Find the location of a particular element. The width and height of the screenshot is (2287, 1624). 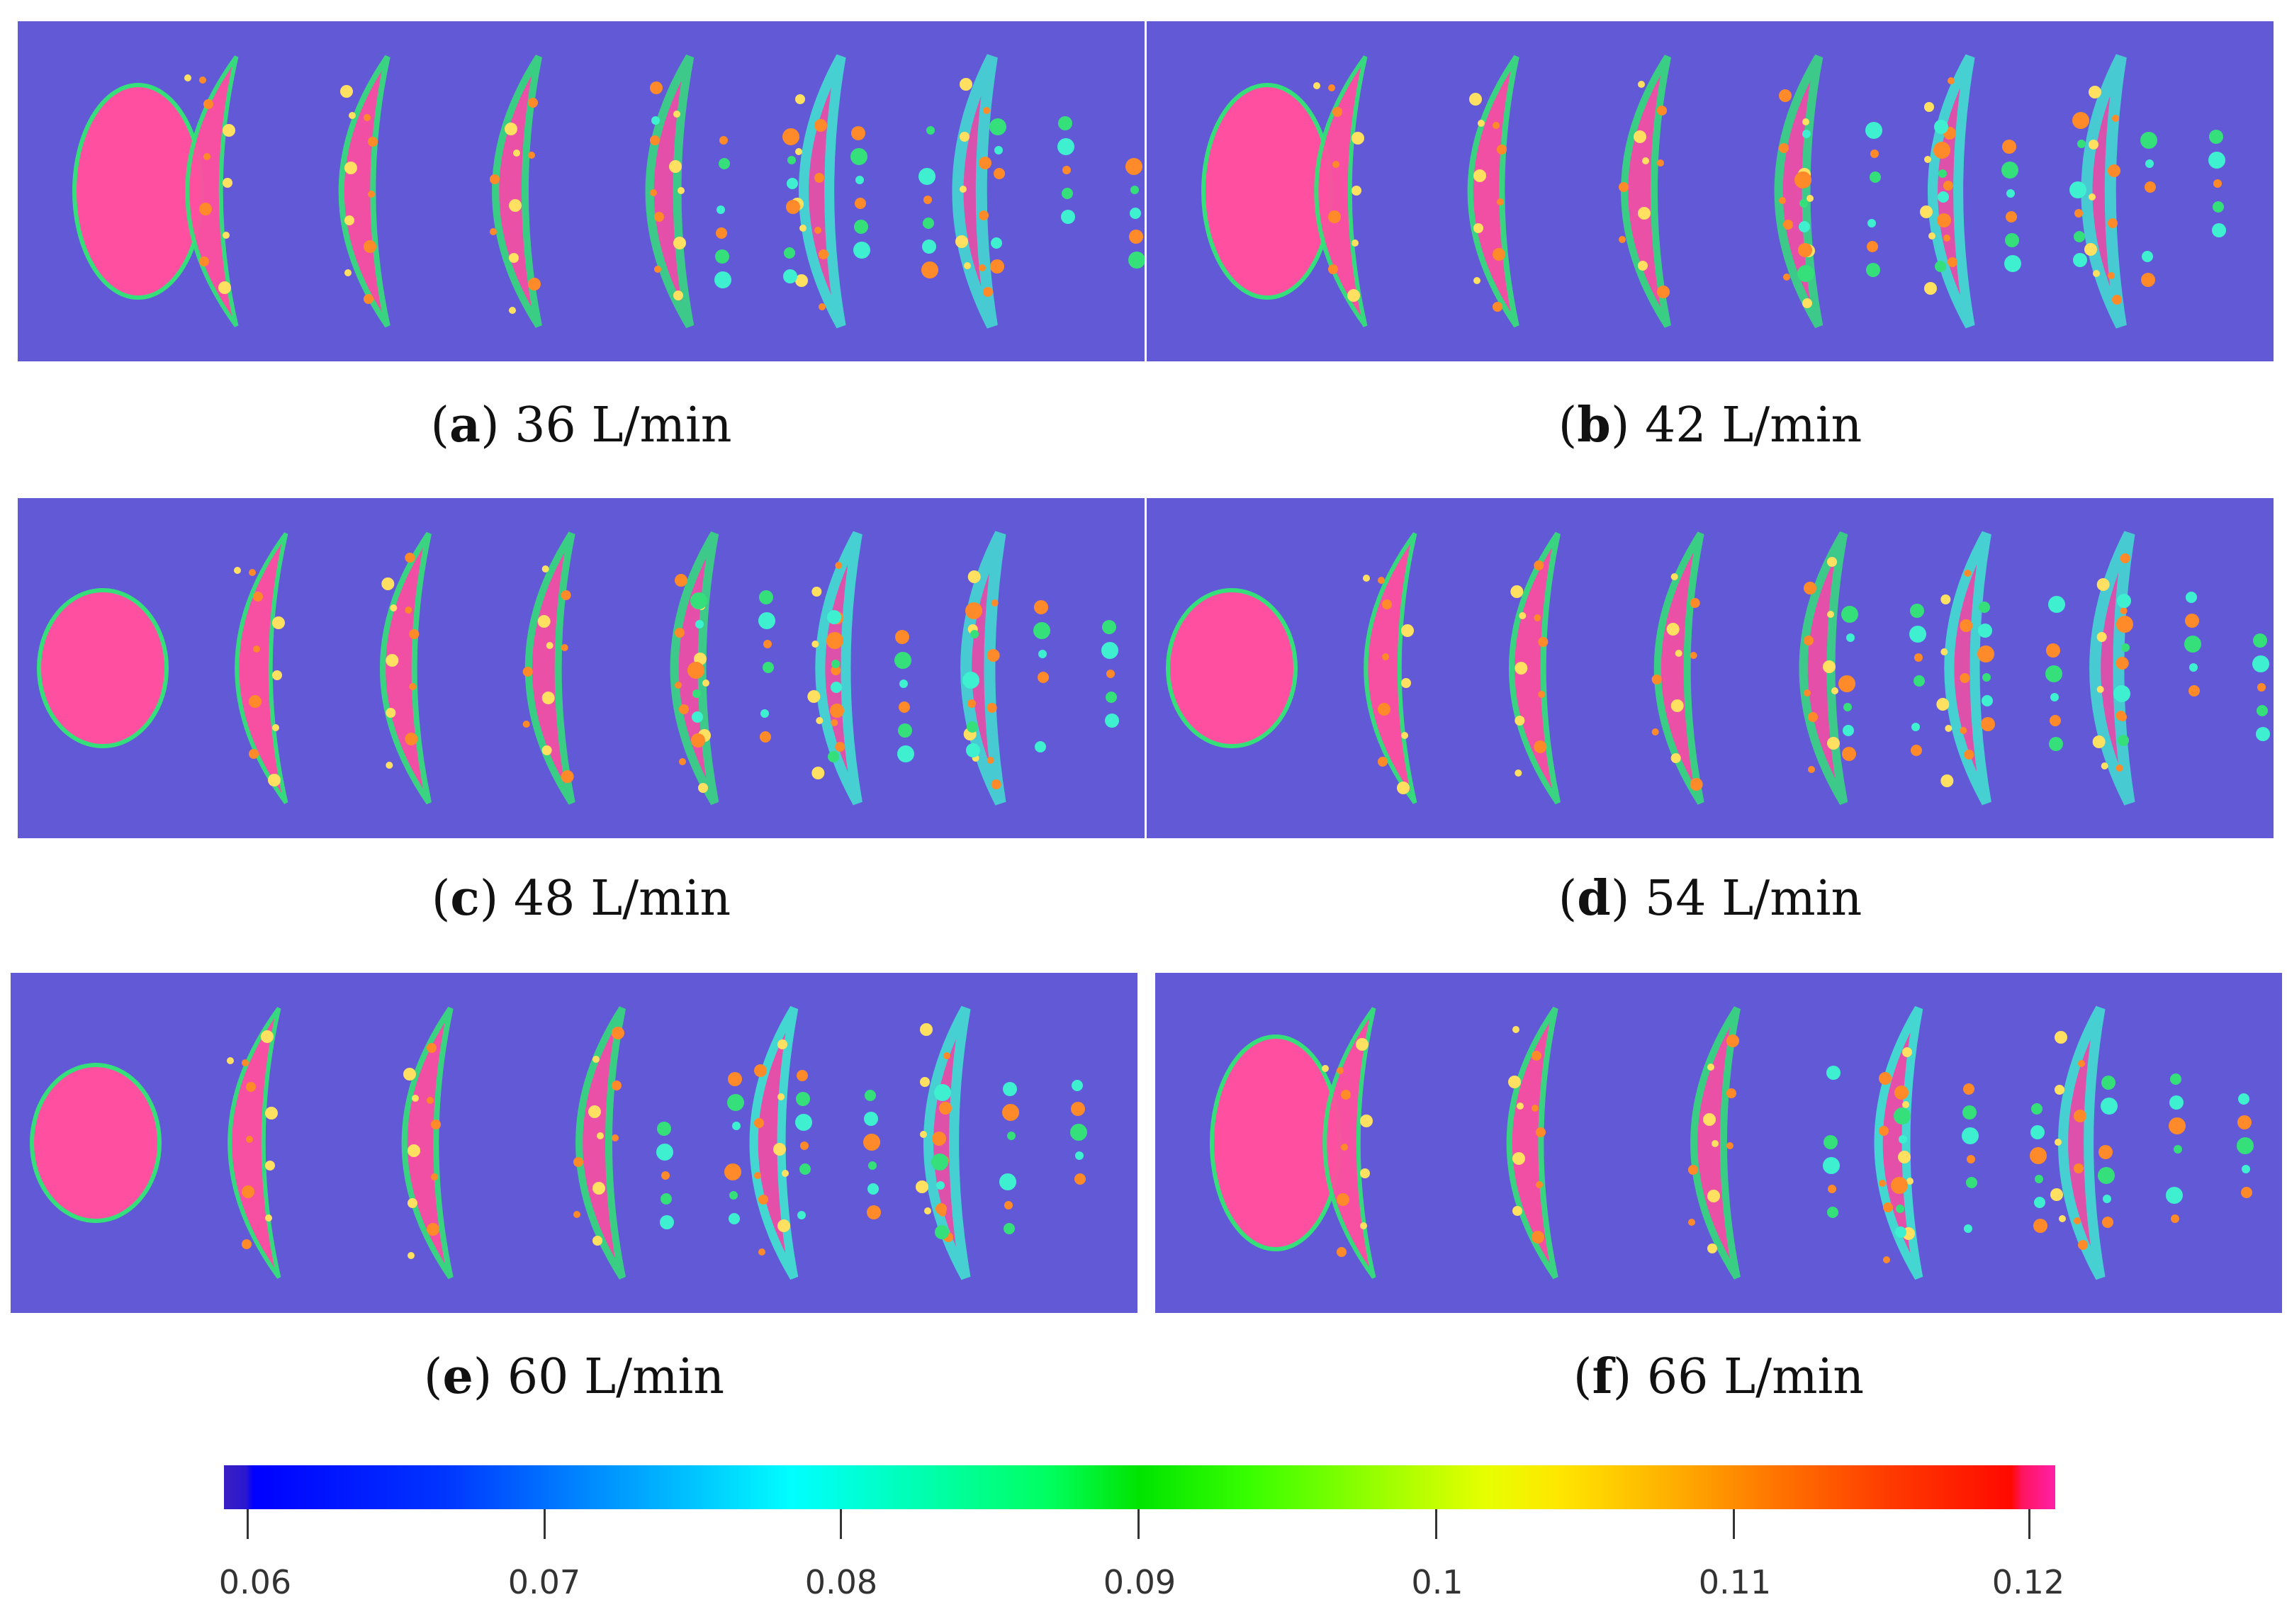

colorbar-tick-label: 0.06 is located at coordinates (255, 1582).